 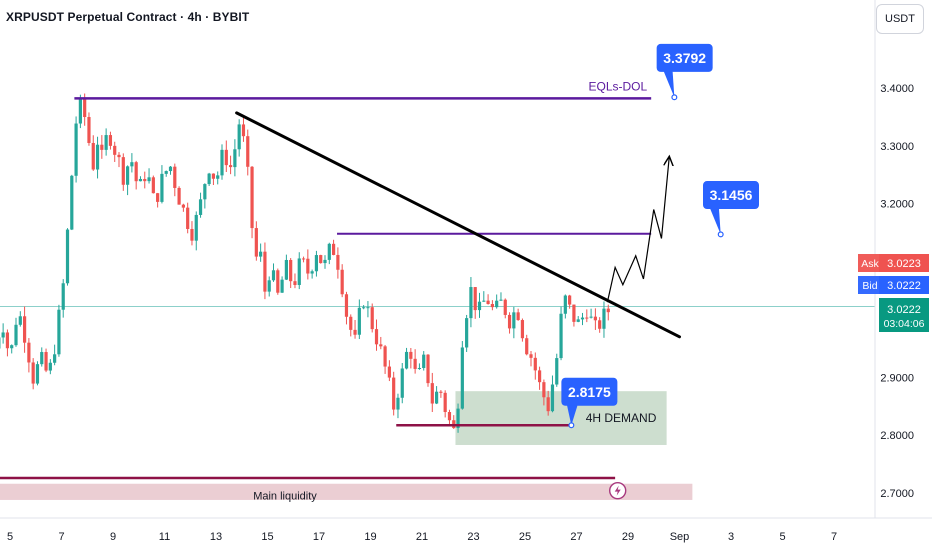 I want to click on price-callout: 3.3792, so click(x=684, y=72).